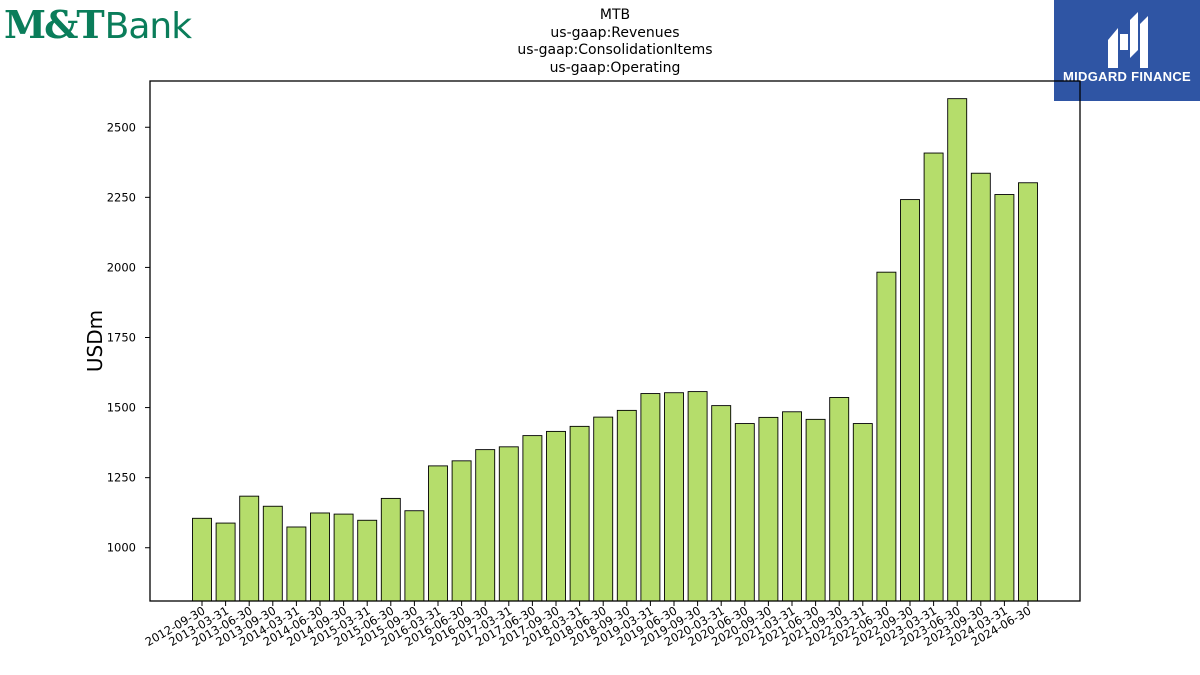 This screenshot has height=675, width=1200. Describe the element at coordinates (1128, 40) in the screenshot. I see `midgard-mark-icon` at that location.